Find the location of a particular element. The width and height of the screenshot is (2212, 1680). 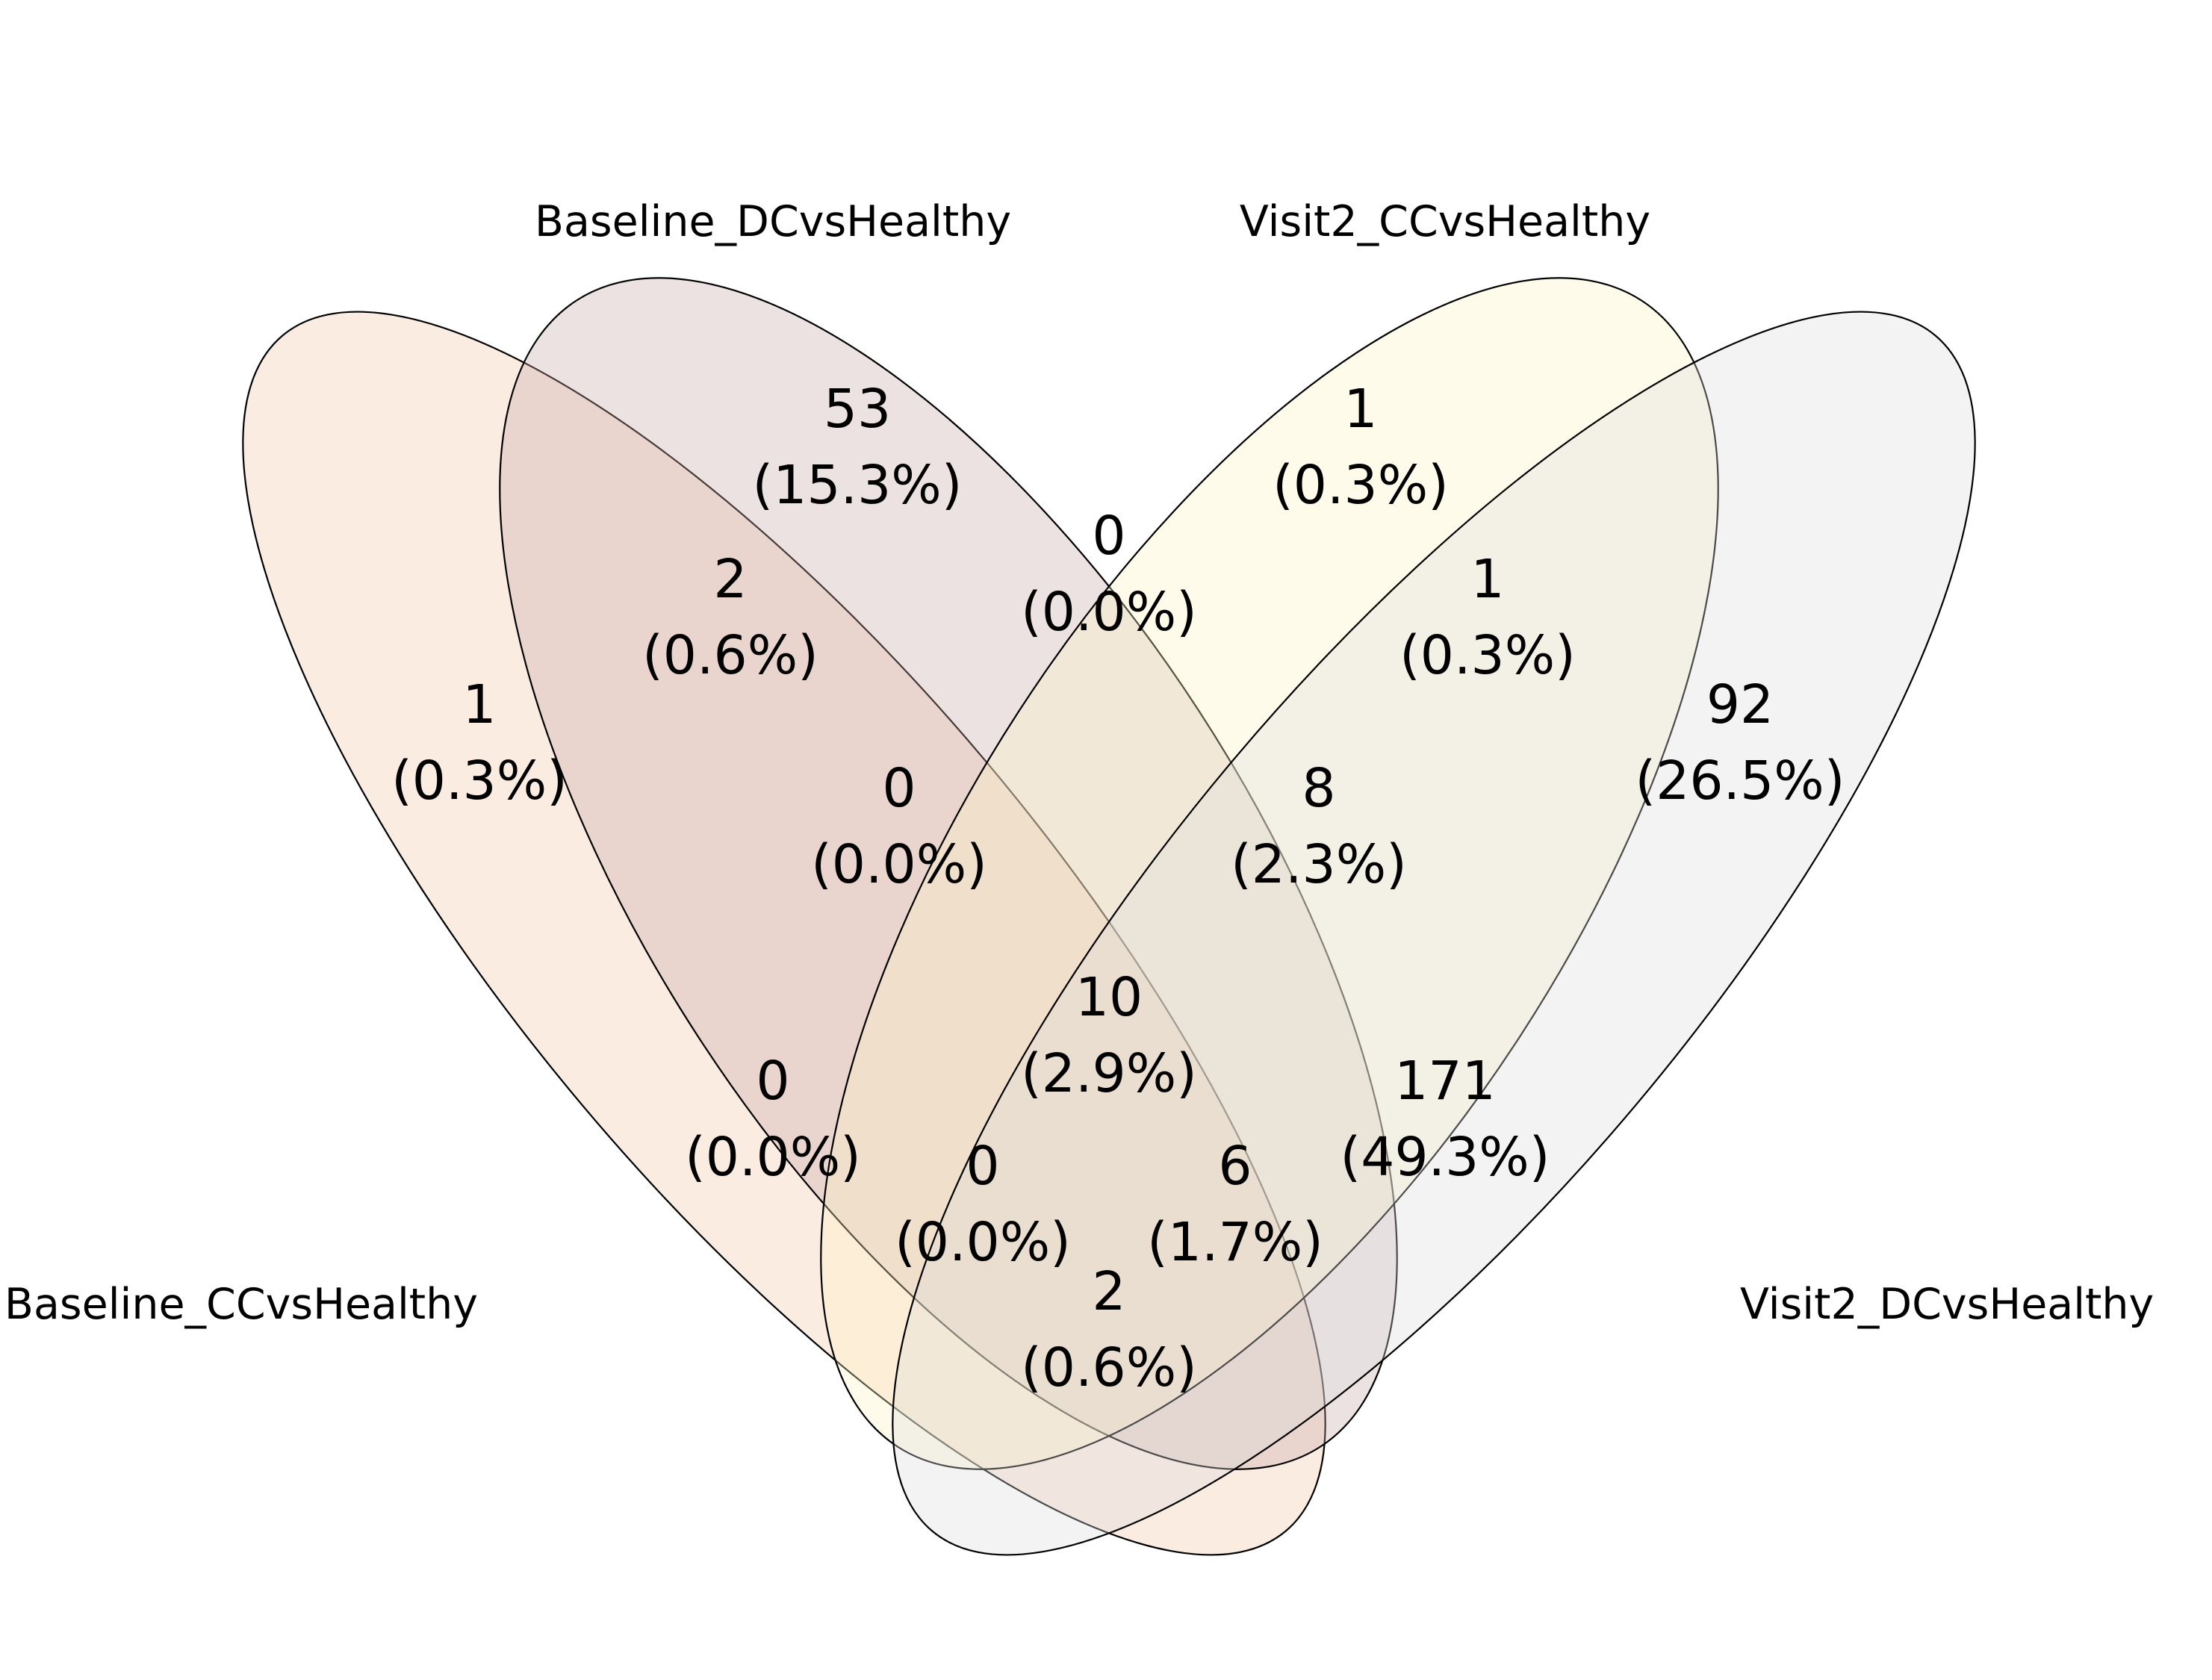

region-count: 10 is located at coordinates (1109, 997).